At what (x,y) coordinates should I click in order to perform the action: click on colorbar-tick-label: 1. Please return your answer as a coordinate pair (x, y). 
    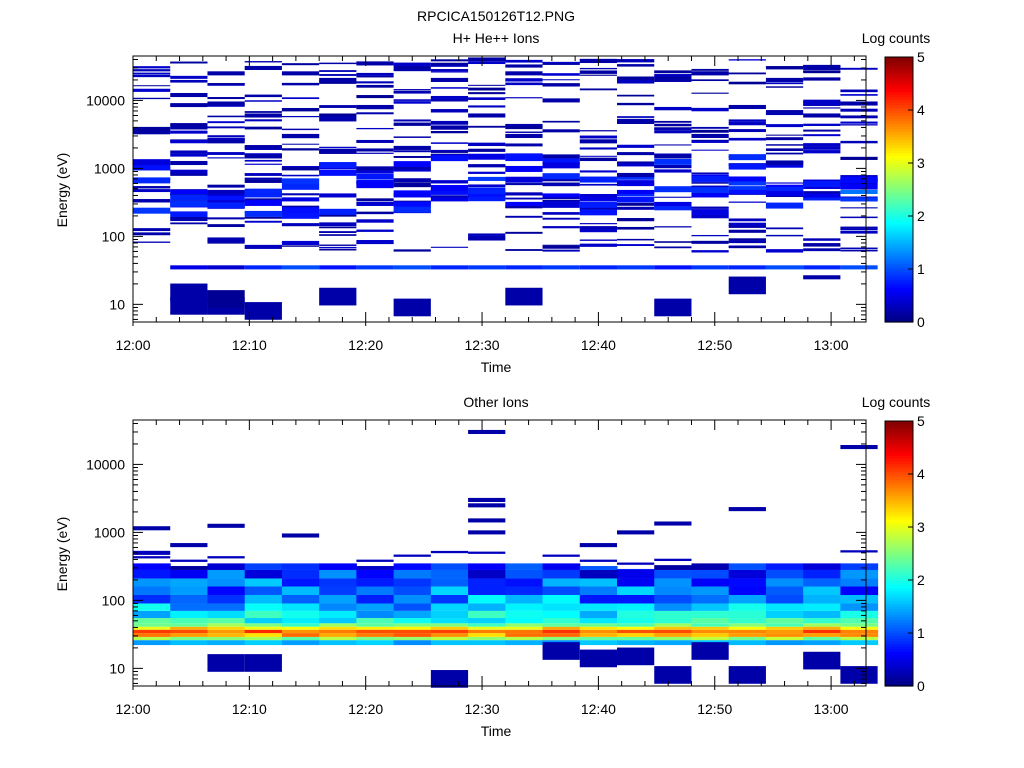
    Looking at the image, I should click on (921, 633).